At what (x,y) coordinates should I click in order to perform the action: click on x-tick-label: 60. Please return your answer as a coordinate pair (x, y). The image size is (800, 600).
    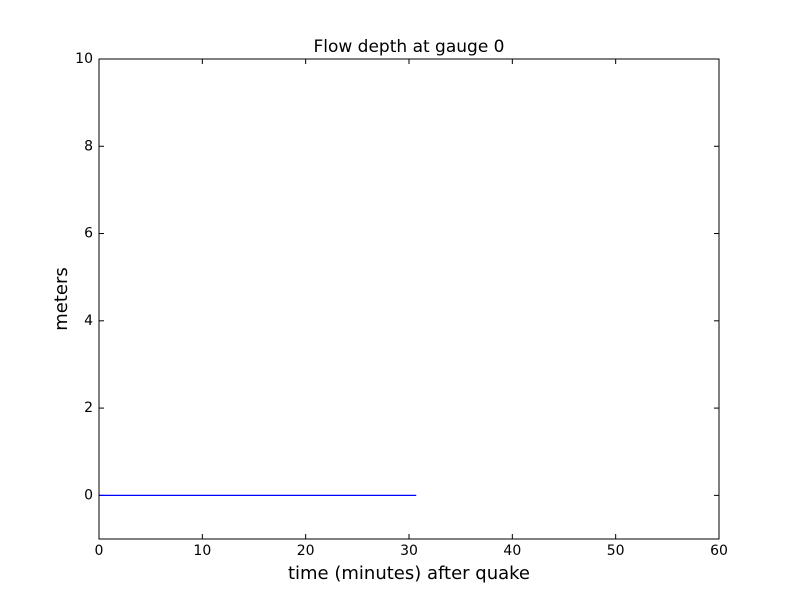
    Looking at the image, I should click on (719, 551).